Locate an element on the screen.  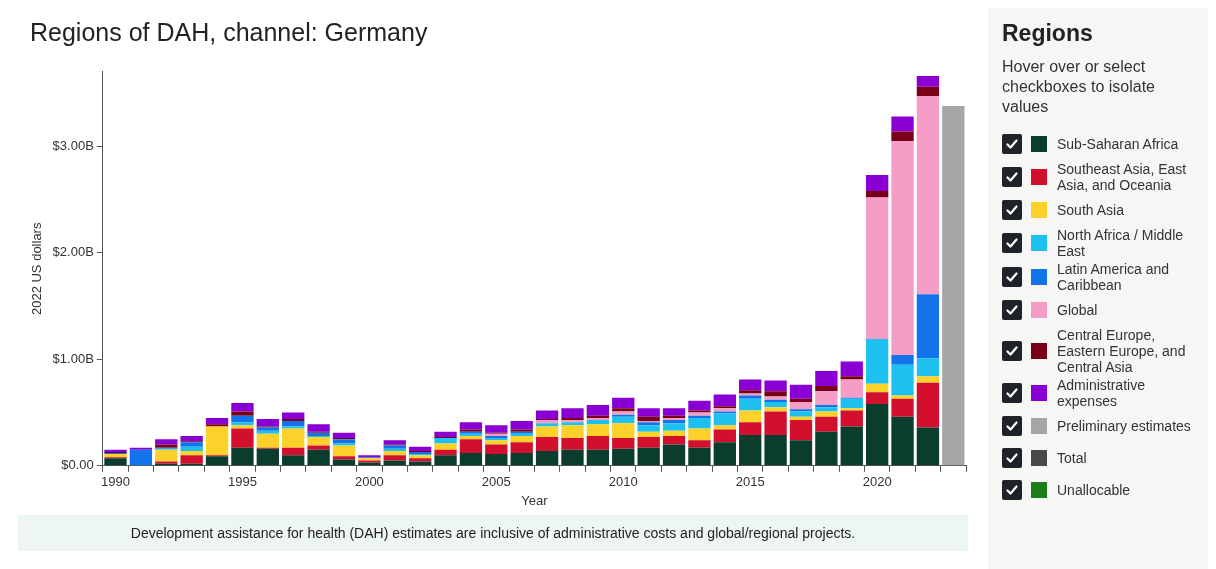
x-axis-title: Year is located at coordinates (535, 500).